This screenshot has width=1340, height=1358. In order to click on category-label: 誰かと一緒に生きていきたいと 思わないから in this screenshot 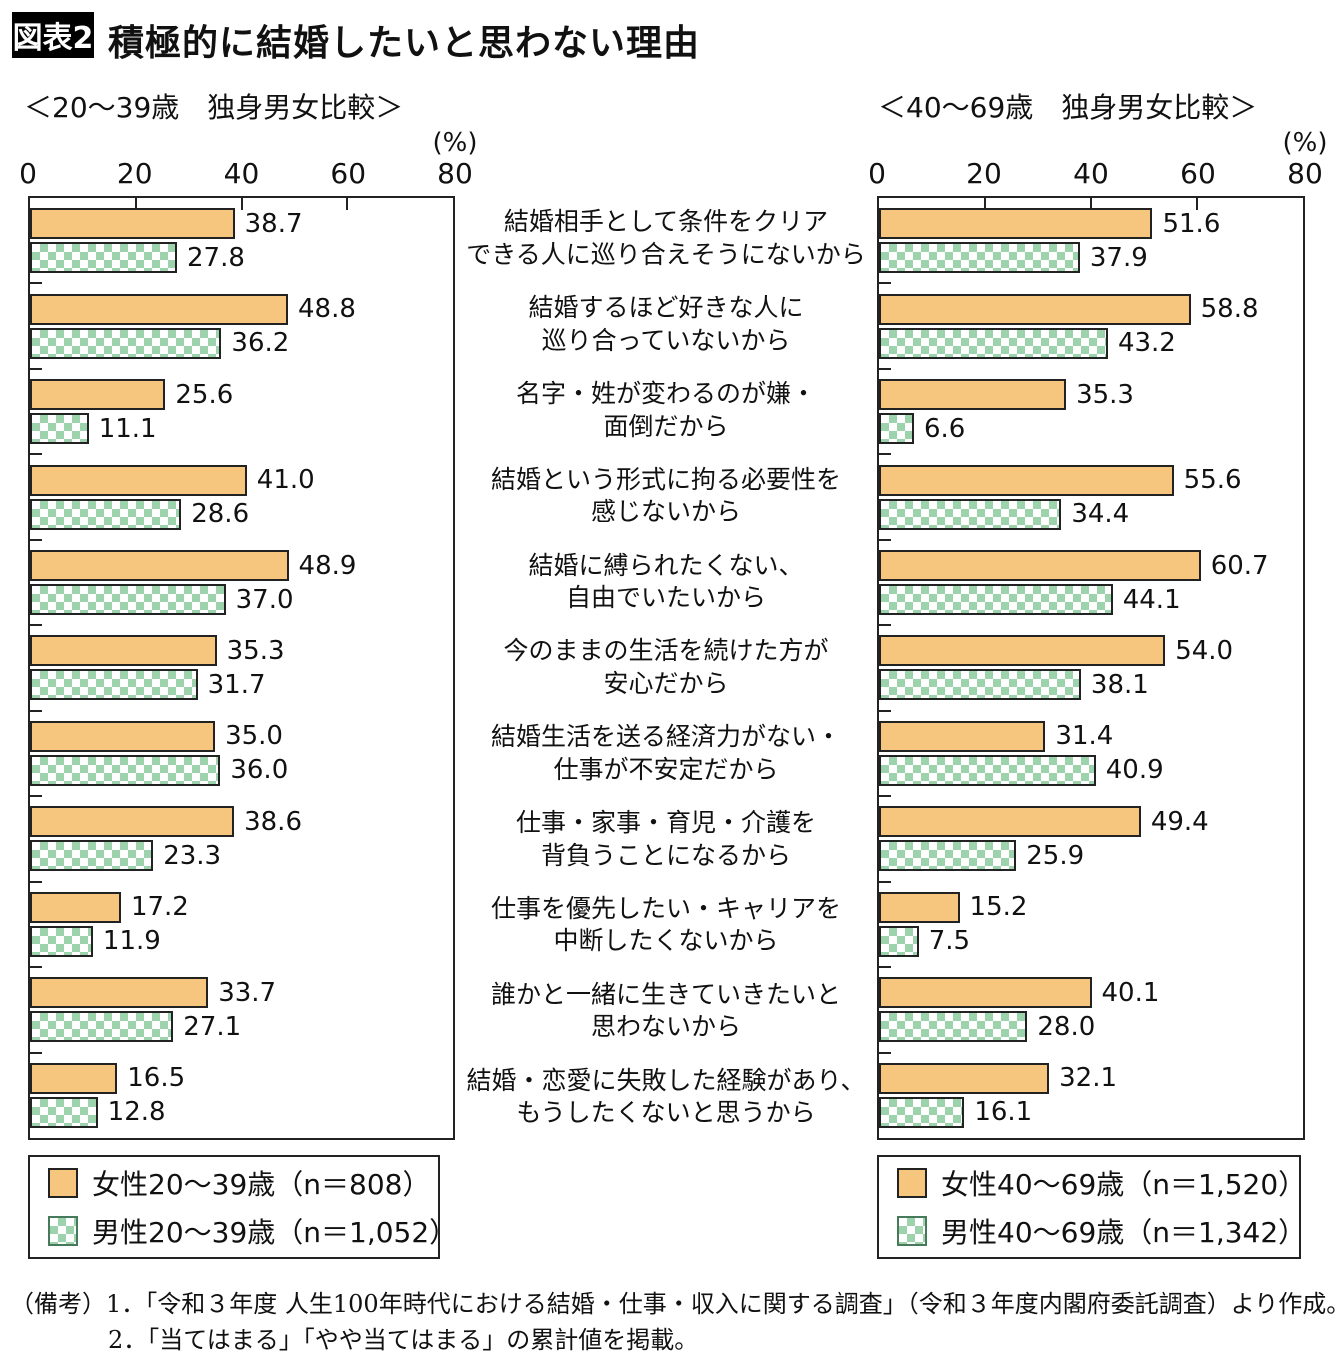, I will do `click(665, 1010)`.